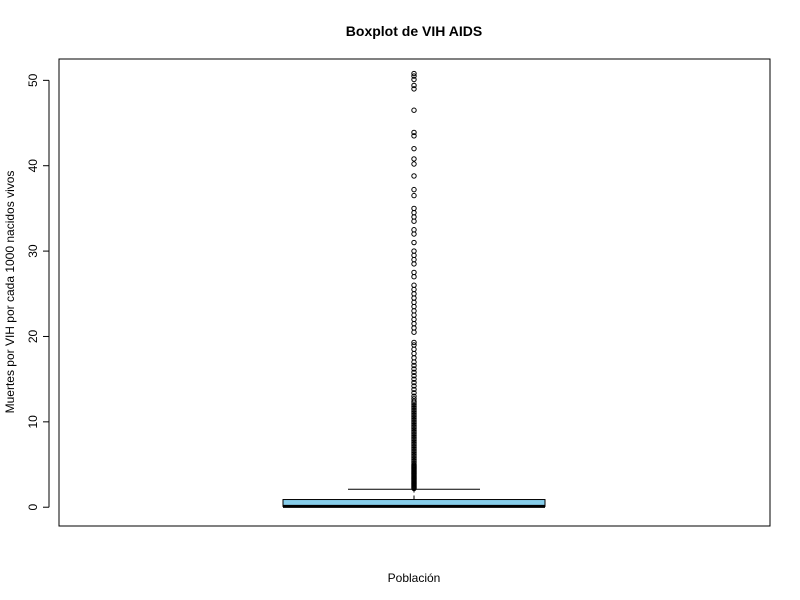 Image resolution: width=800 pixels, height=600 pixels. What do you see at coordinates (38, 292) in the screenshot?
I see `y-axis: 0 10 20 30 40 50` at bounding box center [38, 292].